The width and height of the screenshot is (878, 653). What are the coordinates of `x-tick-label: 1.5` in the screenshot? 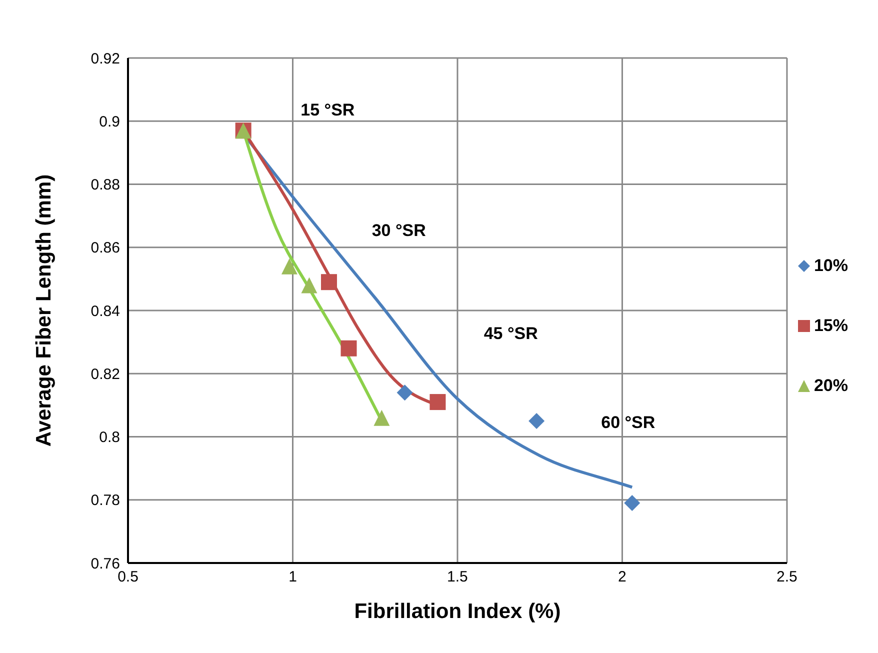 It's located at (457, 577).